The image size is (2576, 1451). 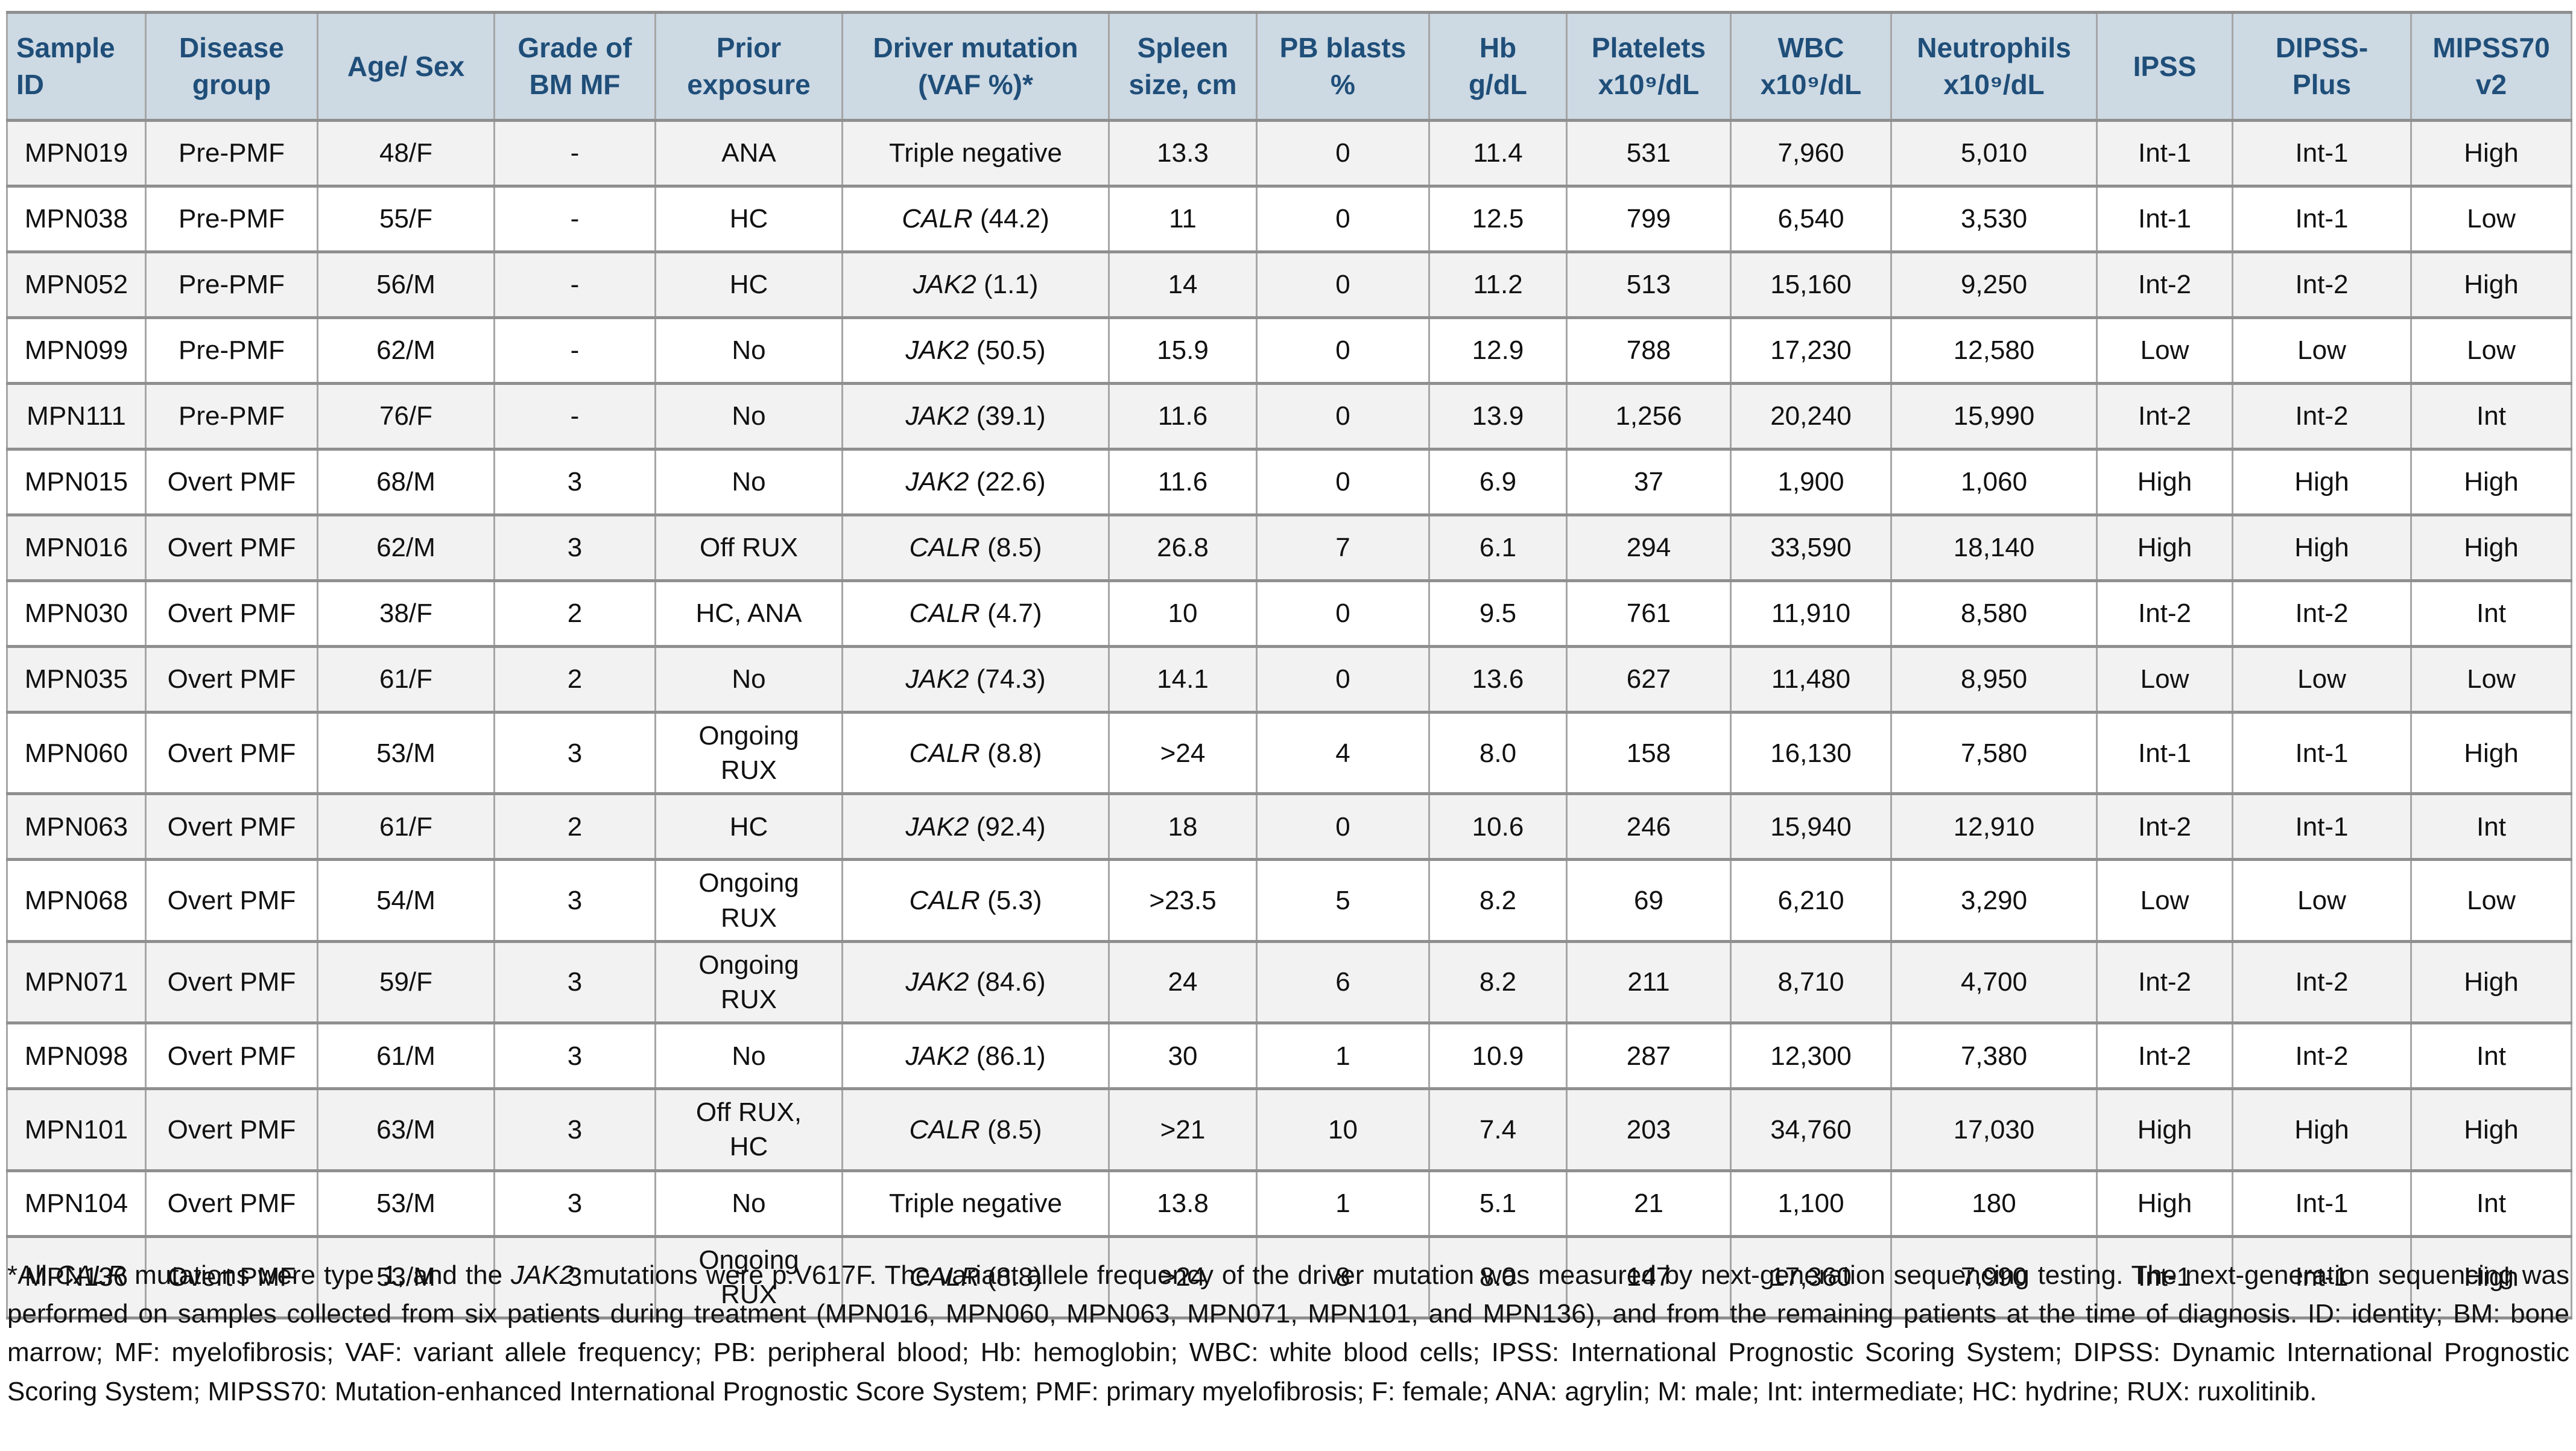 I want to click on cell-spleen: 11, so click(x=1183, y=219).